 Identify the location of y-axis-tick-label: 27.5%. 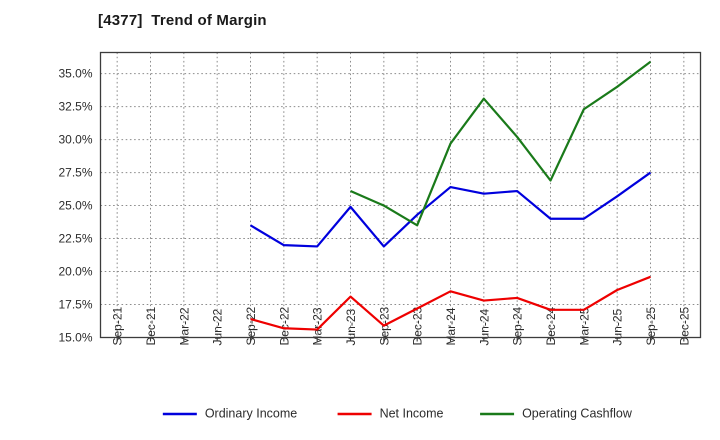
(75, 173).